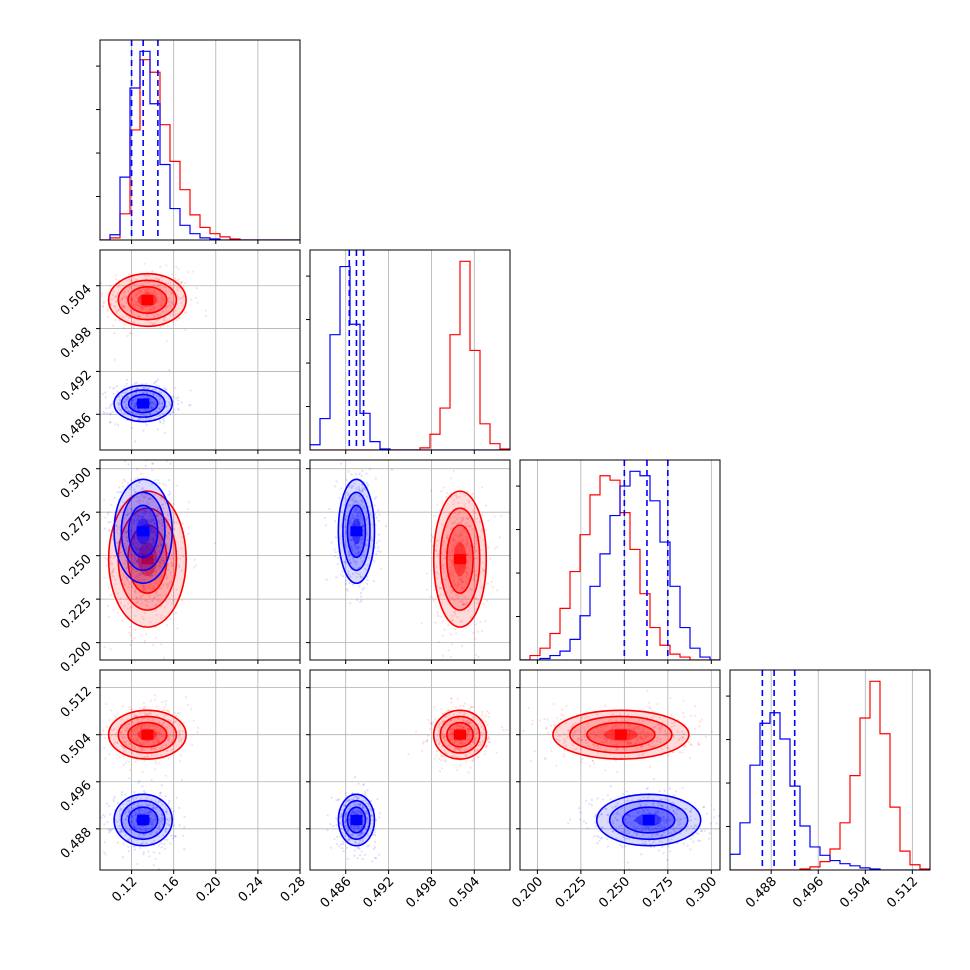  Describe the element at coordinates (76, 570) in the screenshot. I see `y-tick-label: 0.250` at that location.